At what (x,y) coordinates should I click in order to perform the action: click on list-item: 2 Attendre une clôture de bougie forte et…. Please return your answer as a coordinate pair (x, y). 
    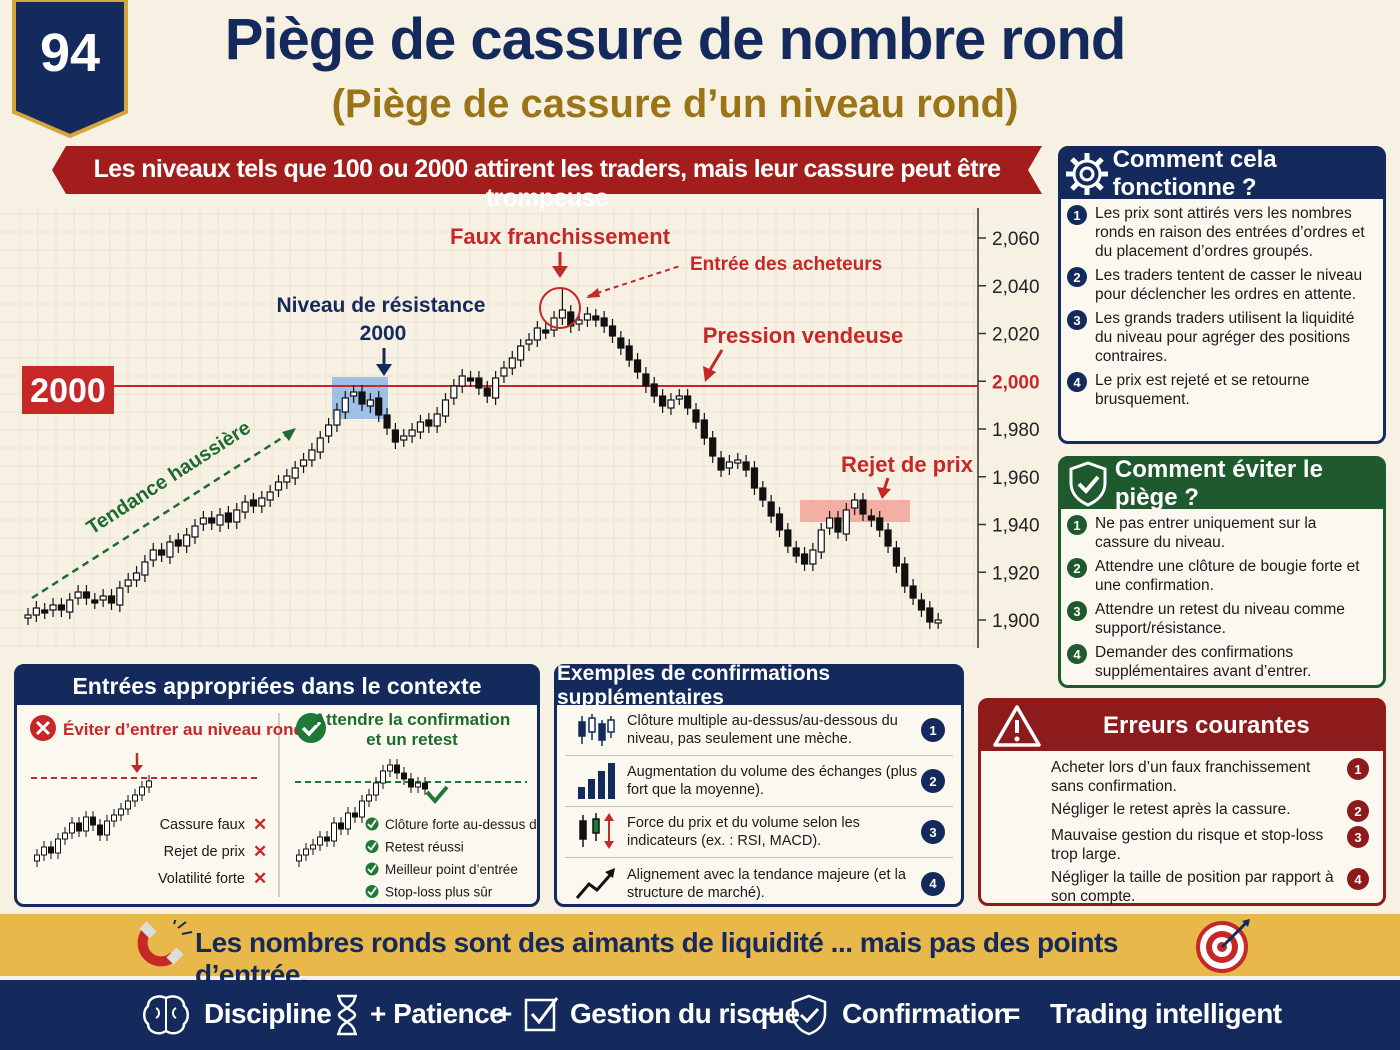
    Looking at the image, I should click on (1220, 576).